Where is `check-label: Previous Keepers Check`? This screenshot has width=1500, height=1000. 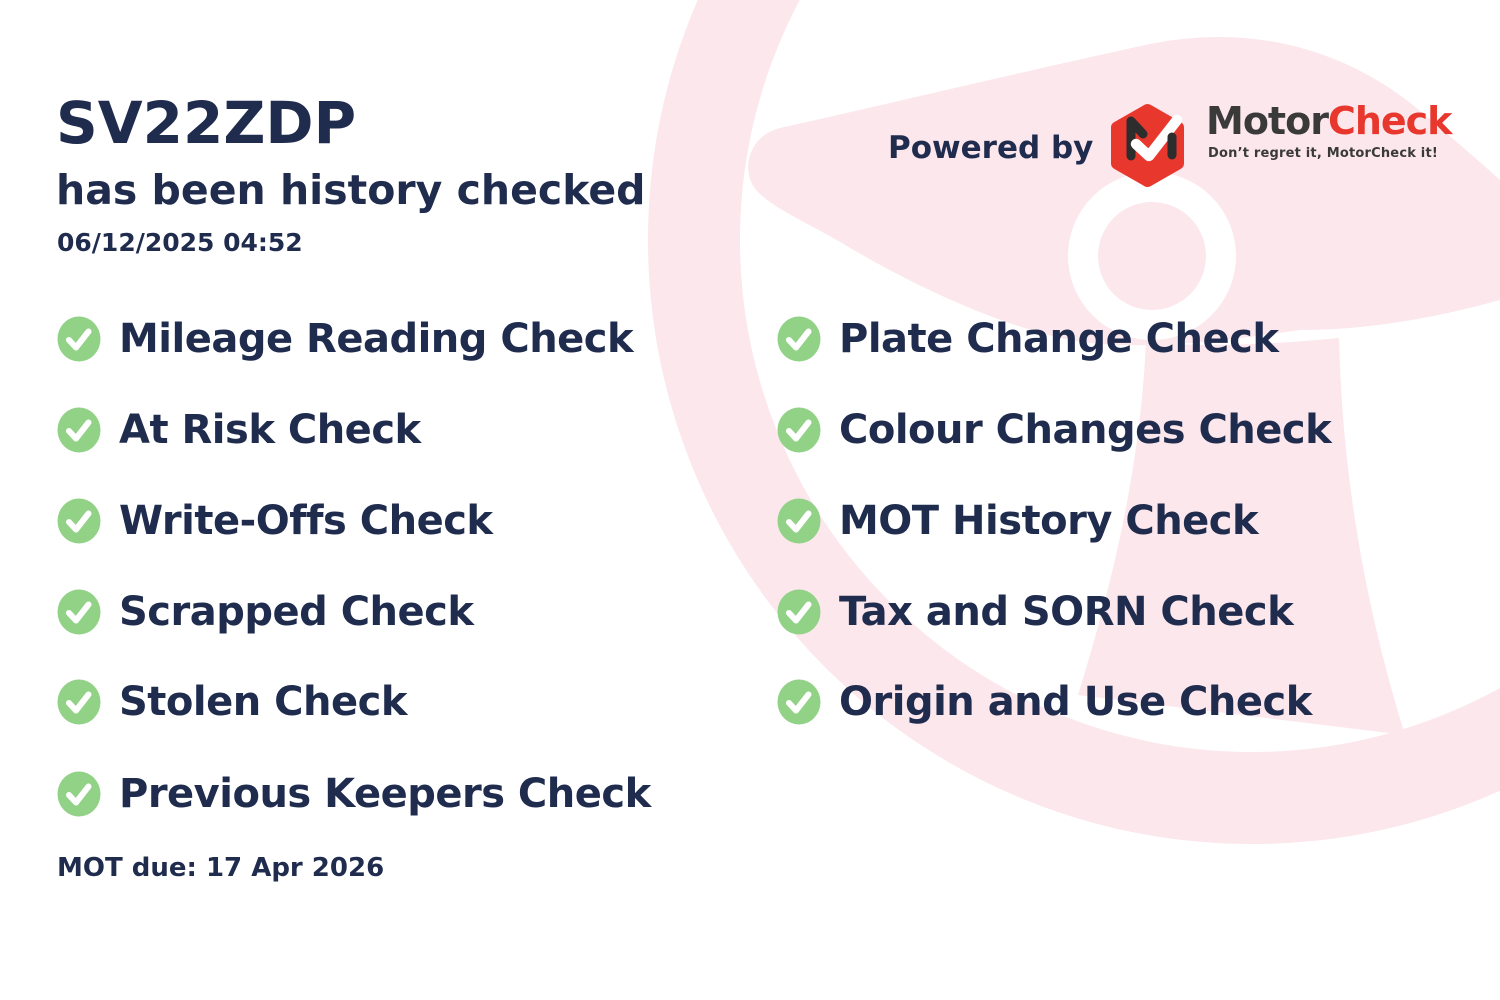
check-label: Previous Keepers Check is located at coordinates (385, 794).